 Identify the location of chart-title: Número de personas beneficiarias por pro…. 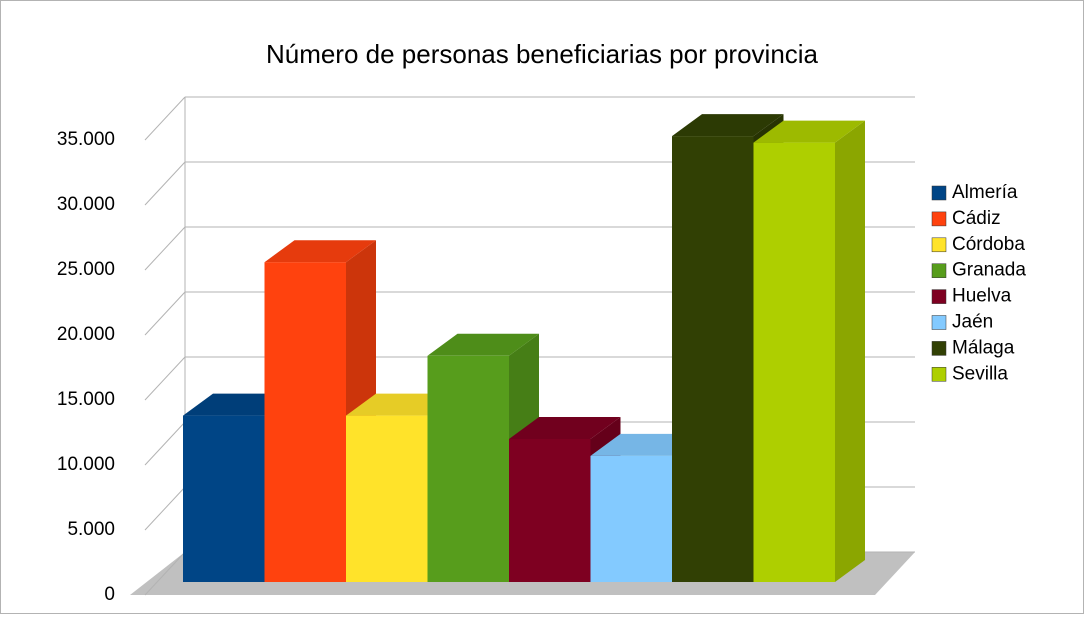
(542, 54).